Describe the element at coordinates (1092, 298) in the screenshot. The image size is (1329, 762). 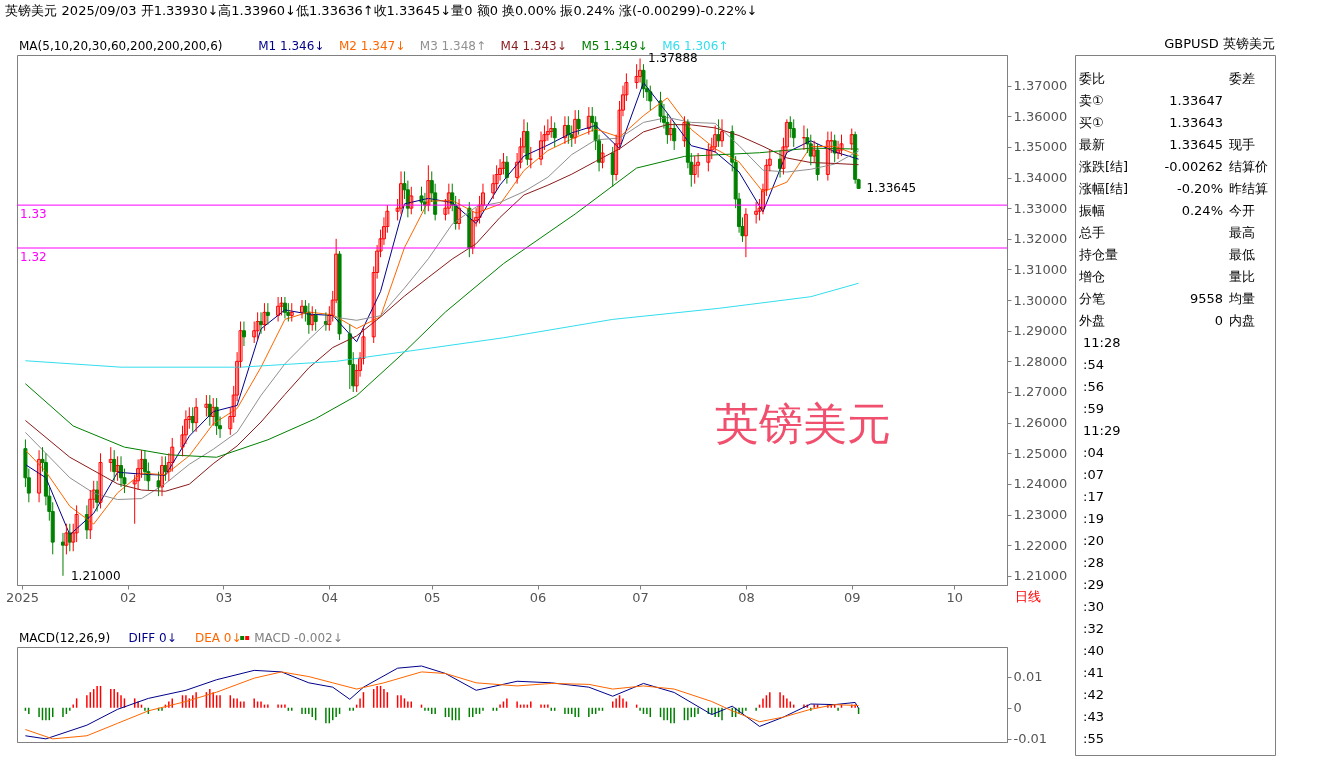
I see `text: 分笔` at that location.